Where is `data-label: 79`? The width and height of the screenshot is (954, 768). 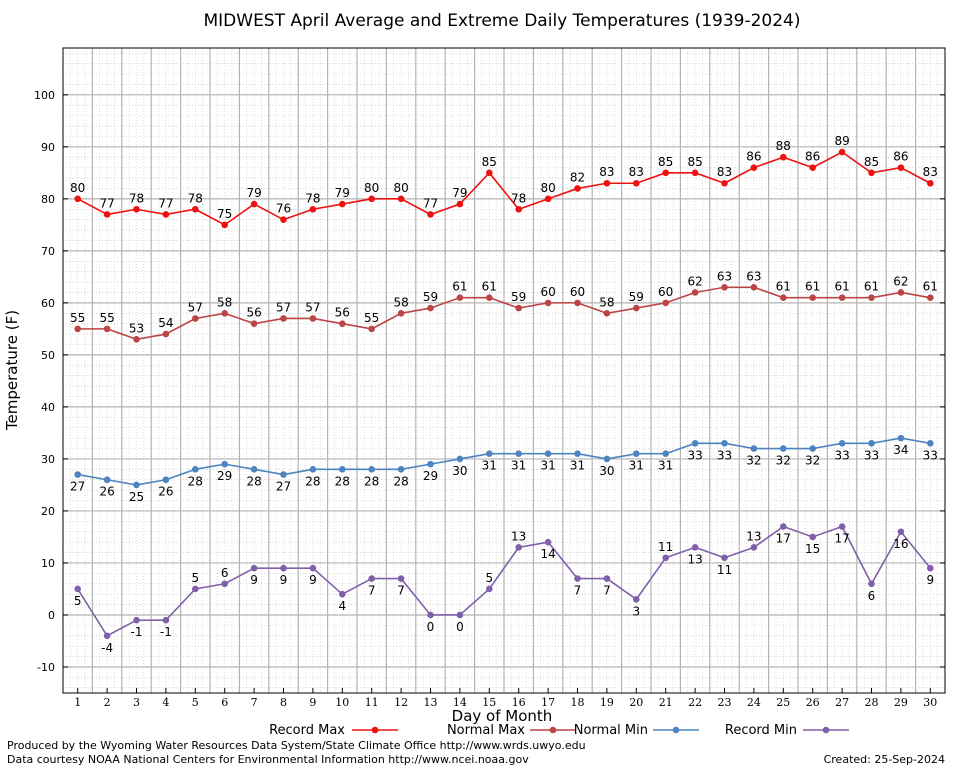 data-label: 79 is located at coordinates (342, 193).